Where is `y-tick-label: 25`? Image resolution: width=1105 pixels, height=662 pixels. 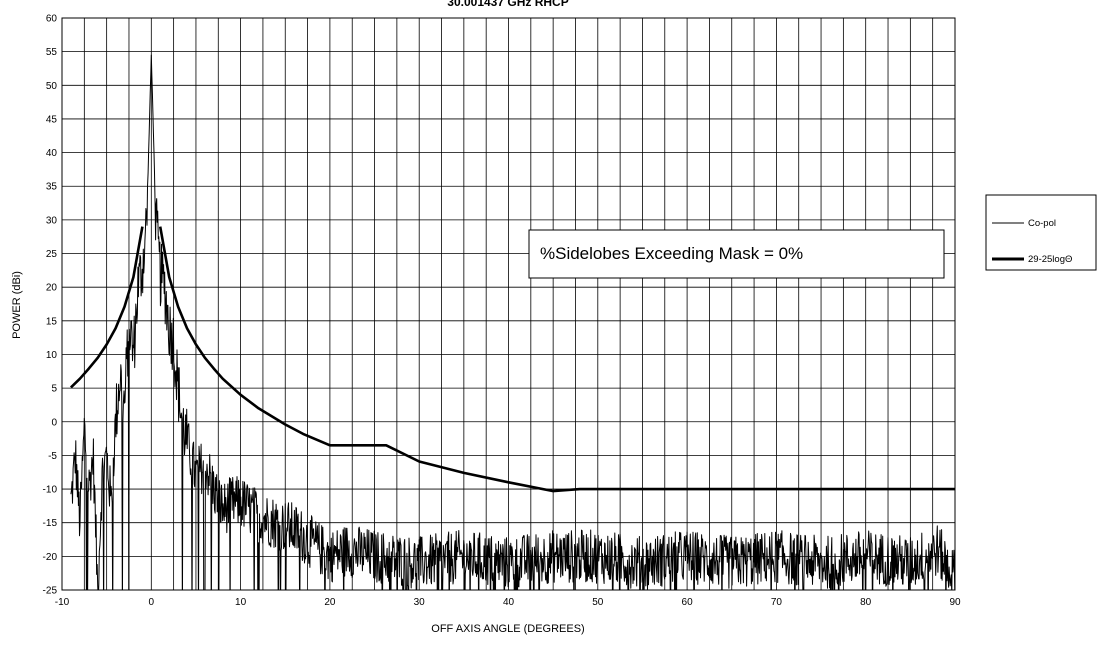 y-tick-label: 25 is located at coordinates (52, 254).